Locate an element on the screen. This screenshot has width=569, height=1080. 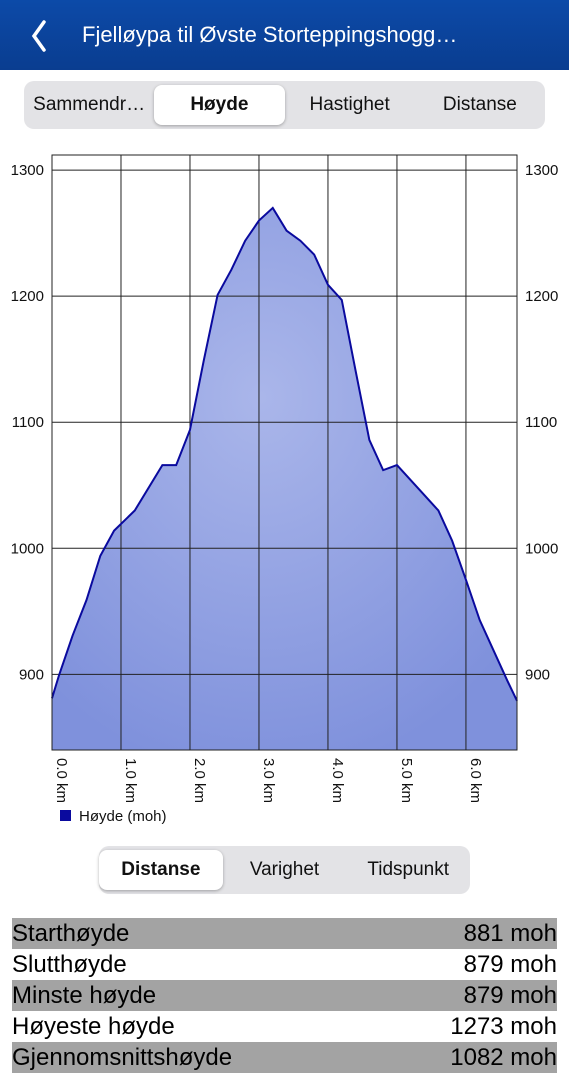
back-button is located at coordinates (41, 36).